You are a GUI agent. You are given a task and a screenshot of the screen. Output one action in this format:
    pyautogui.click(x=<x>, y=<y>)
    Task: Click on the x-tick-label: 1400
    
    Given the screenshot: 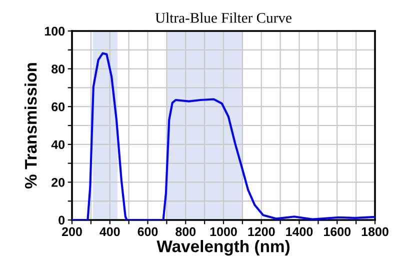 What is the action you would take?
    pyautogui.click(x=299, y=231)
    